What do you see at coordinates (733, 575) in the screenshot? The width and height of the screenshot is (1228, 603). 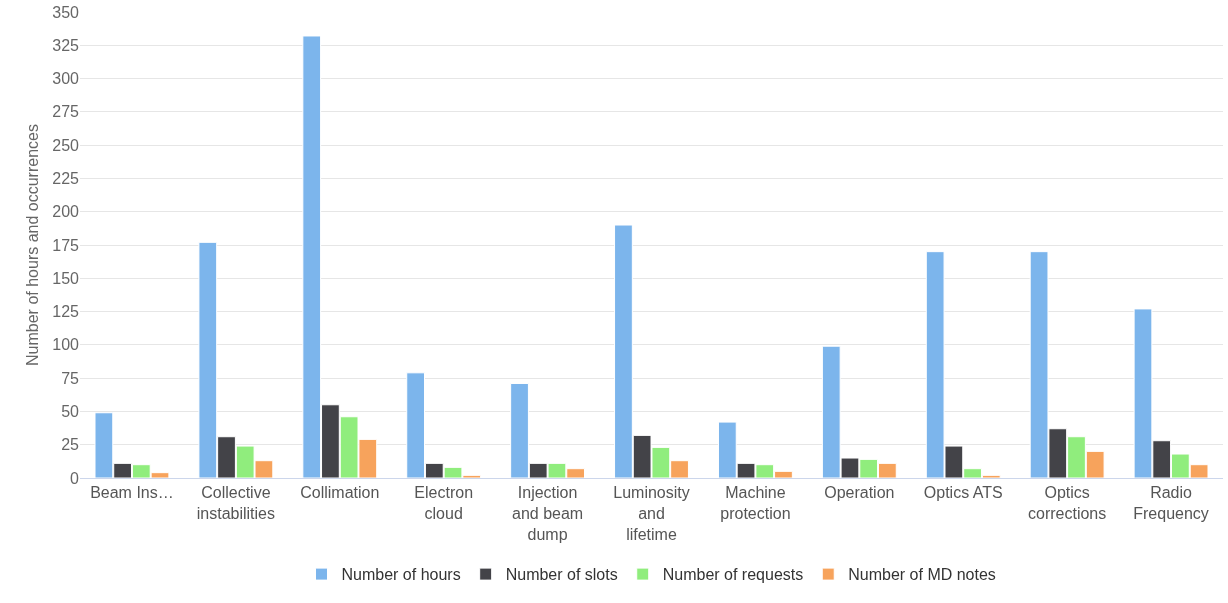 I see `legend-label: Number of requests` at bounding box center [733, 575].